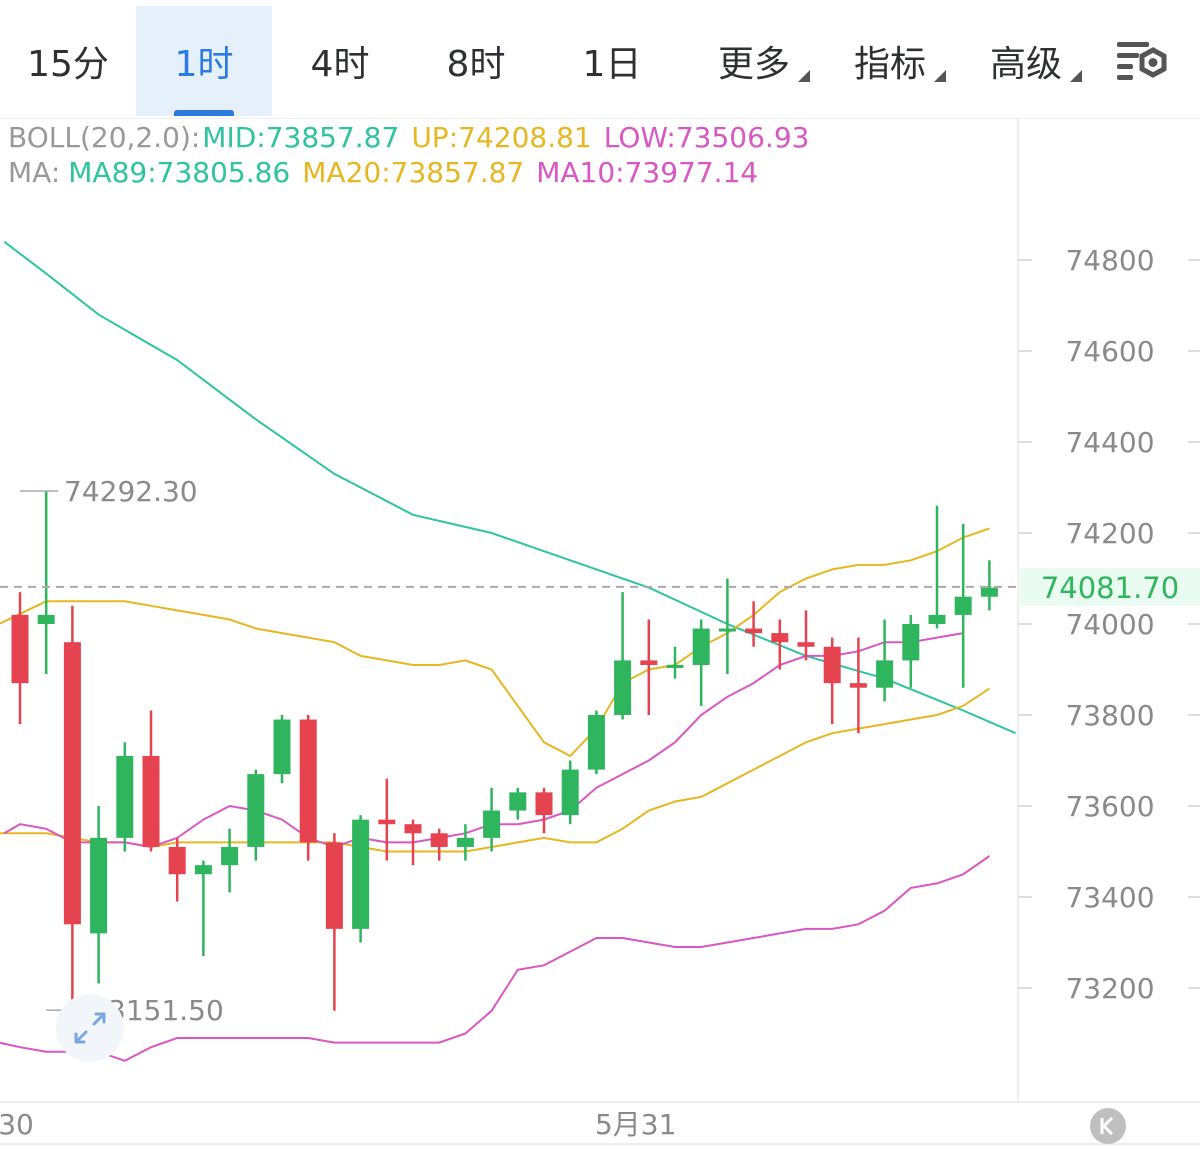  What do you see at coordinates (563, 1126) in the screenshot?
I see `time-axis: 30 5月31` at bounding box center [563, 1126].